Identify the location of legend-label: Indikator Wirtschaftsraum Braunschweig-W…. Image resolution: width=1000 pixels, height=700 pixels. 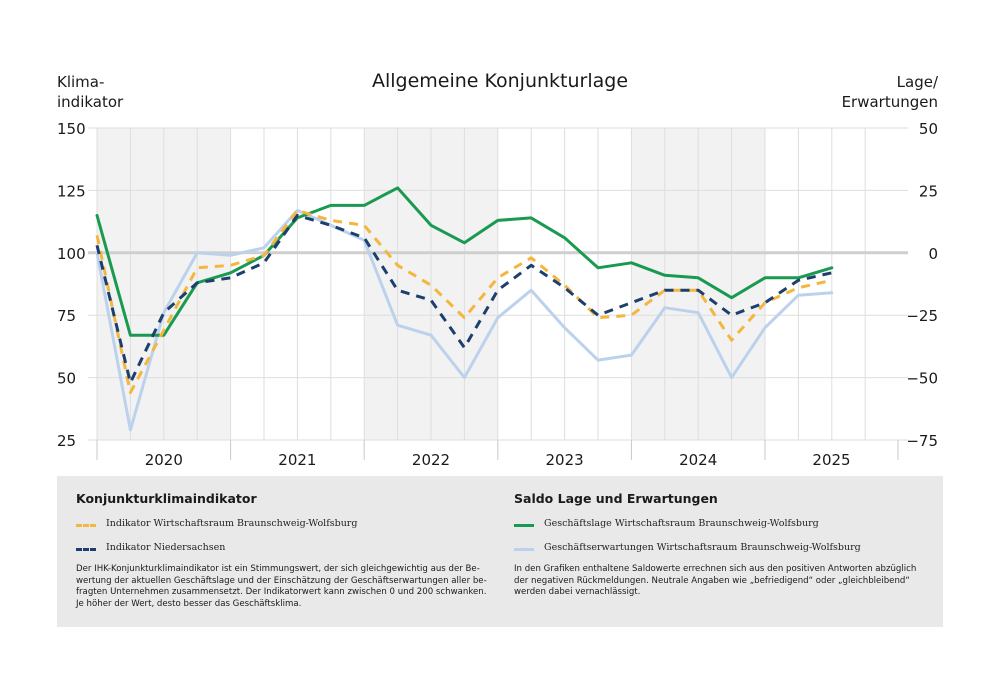
(232, 523).